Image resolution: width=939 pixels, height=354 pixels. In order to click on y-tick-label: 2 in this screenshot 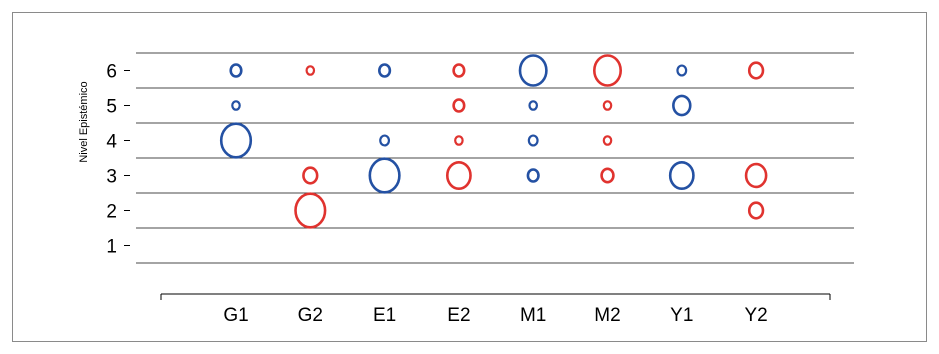, I will do `click(111, 212)`.